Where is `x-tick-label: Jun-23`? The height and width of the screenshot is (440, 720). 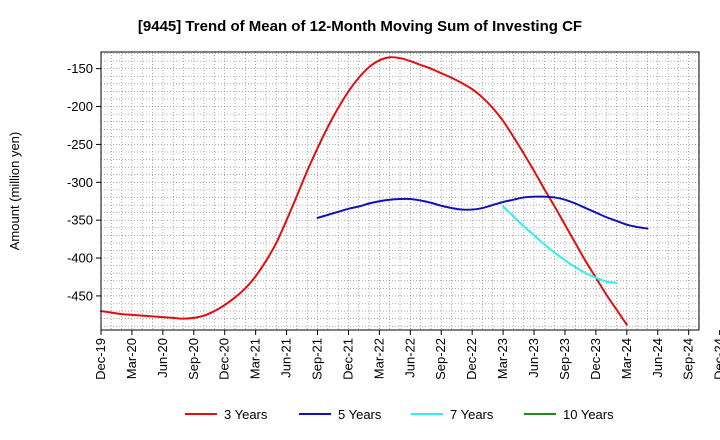
x-tick-label: Jun-23 is located at coordinates (533, 358).